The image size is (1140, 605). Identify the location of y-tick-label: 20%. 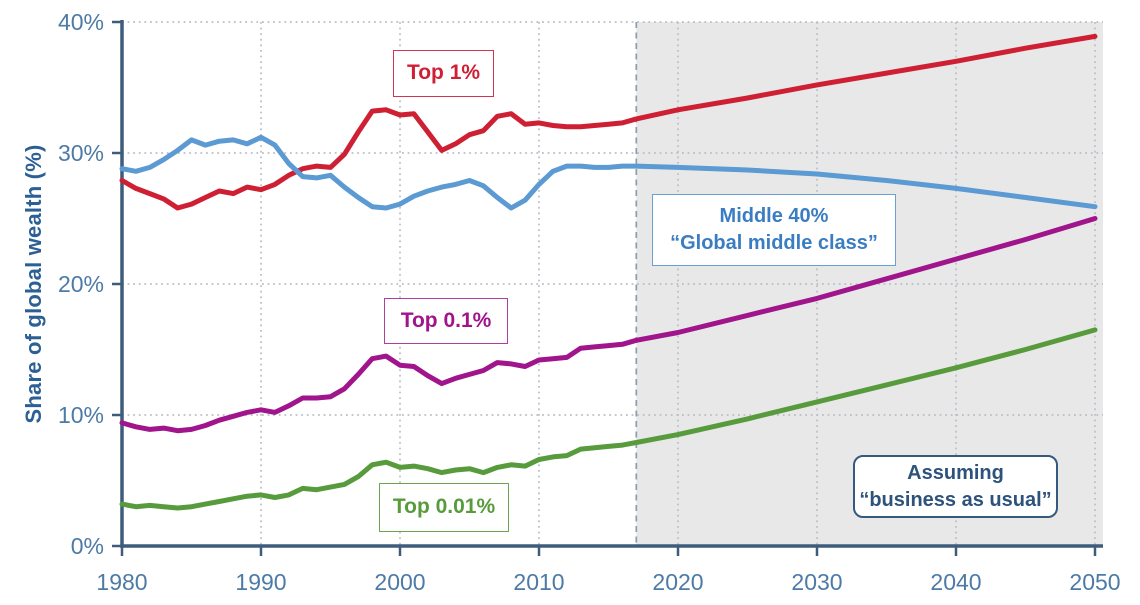
(81, 284).